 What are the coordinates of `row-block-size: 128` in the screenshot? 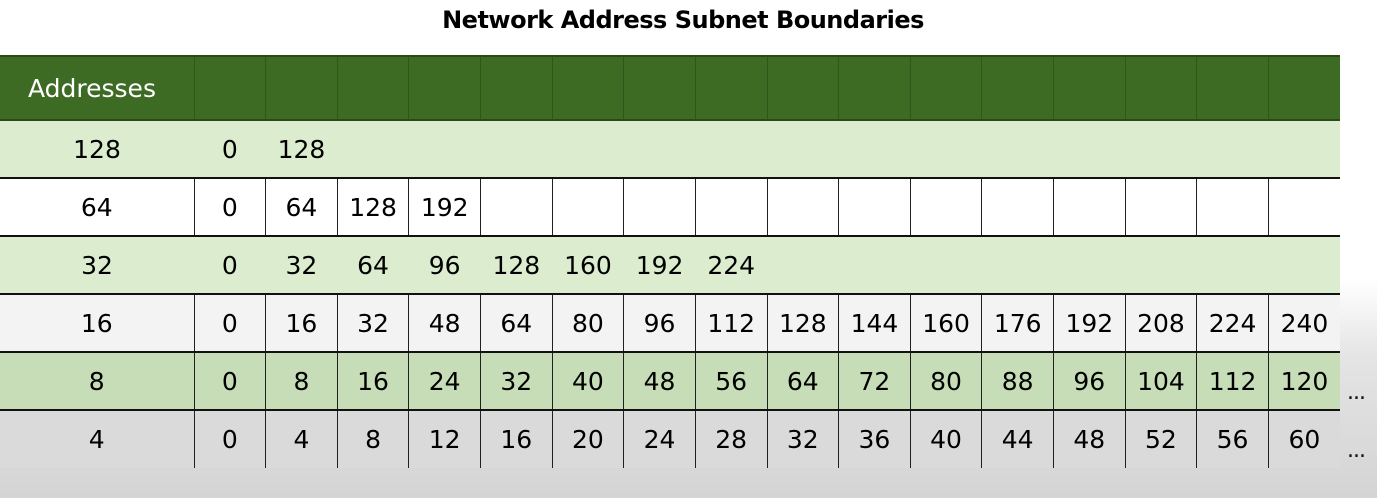 It's located at (97, 149).